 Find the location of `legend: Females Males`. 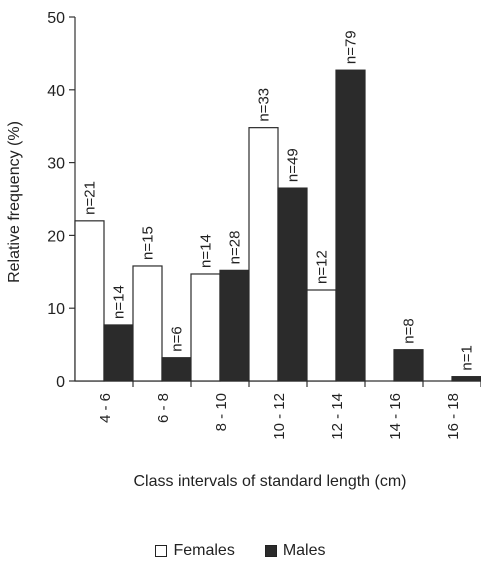

legend: Females Males is located at coordinates (240, 551).